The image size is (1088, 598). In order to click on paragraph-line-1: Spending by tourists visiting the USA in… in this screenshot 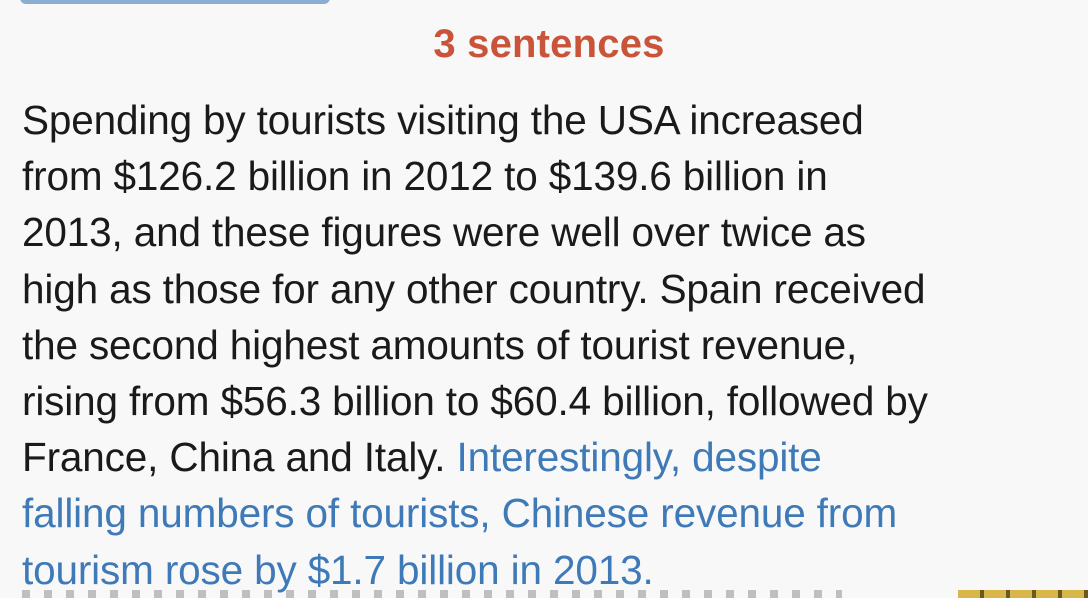, I will do `click(443, 120)`.